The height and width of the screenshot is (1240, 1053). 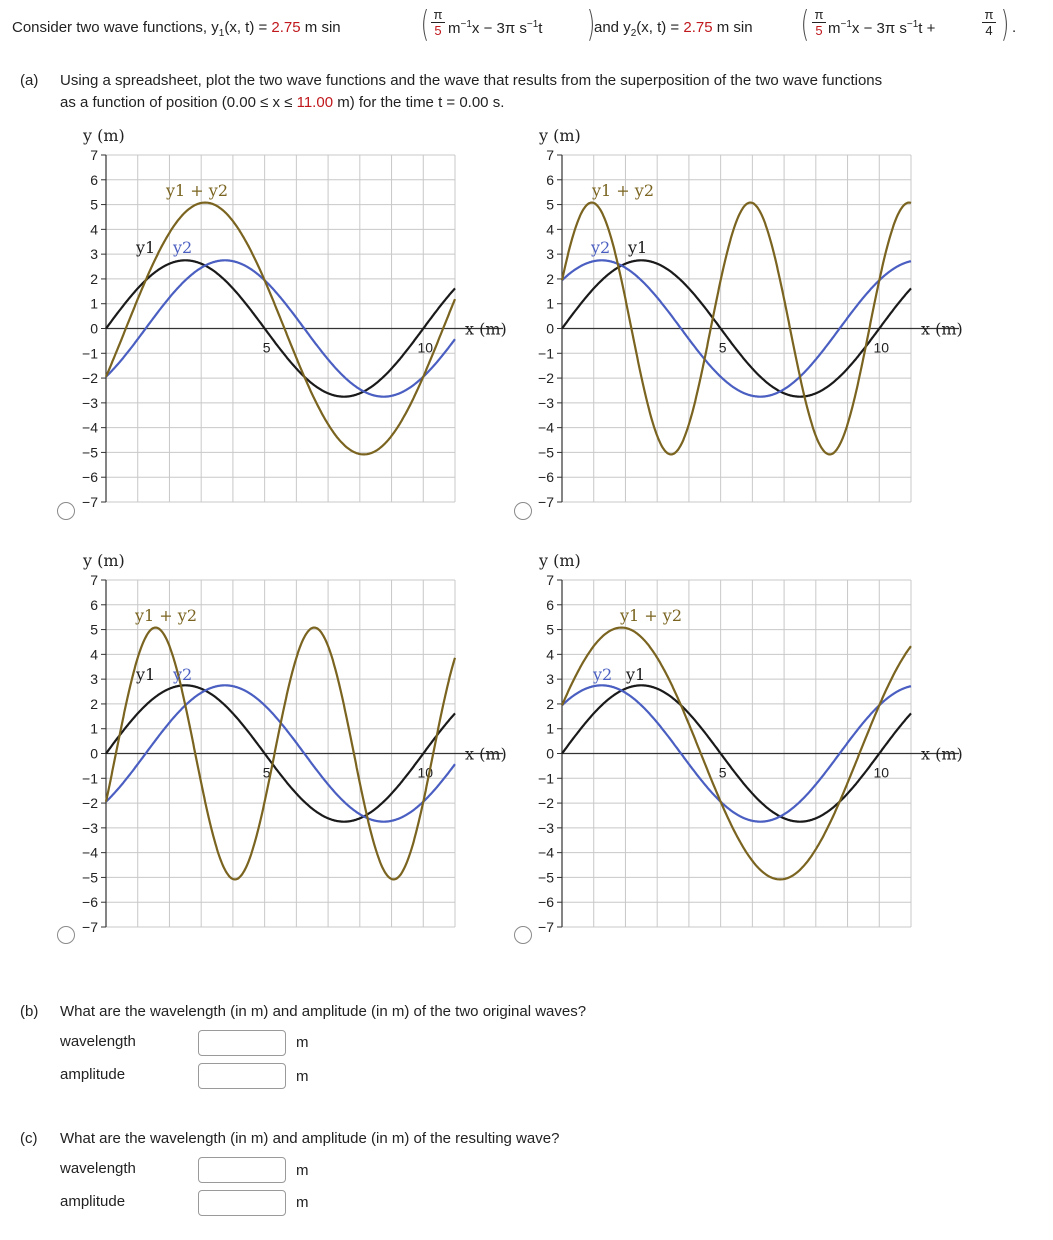 What do you see at coordinates (93, 1201) in the screenshot?
I see `amplitude-label: amplitude` at bounding box center [93, 1201].